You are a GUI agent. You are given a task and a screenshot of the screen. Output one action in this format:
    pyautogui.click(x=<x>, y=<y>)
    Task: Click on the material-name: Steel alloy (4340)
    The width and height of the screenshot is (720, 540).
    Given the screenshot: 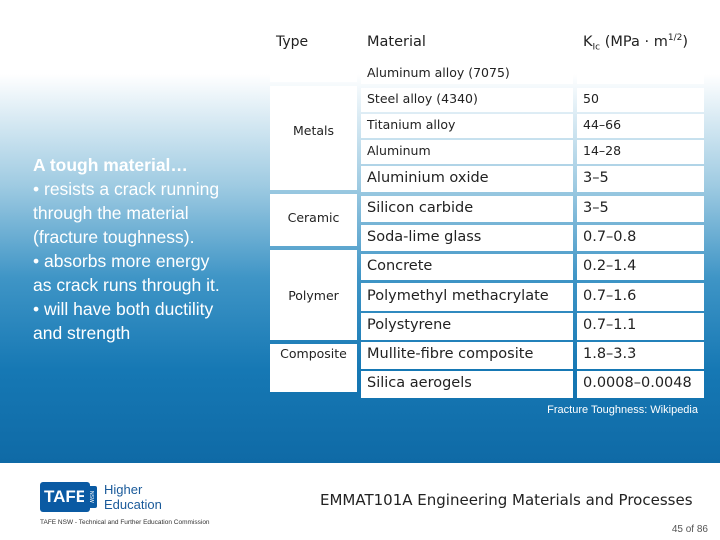 What is the action you would take?
    pyautogui.click(x=422, y=98)
    